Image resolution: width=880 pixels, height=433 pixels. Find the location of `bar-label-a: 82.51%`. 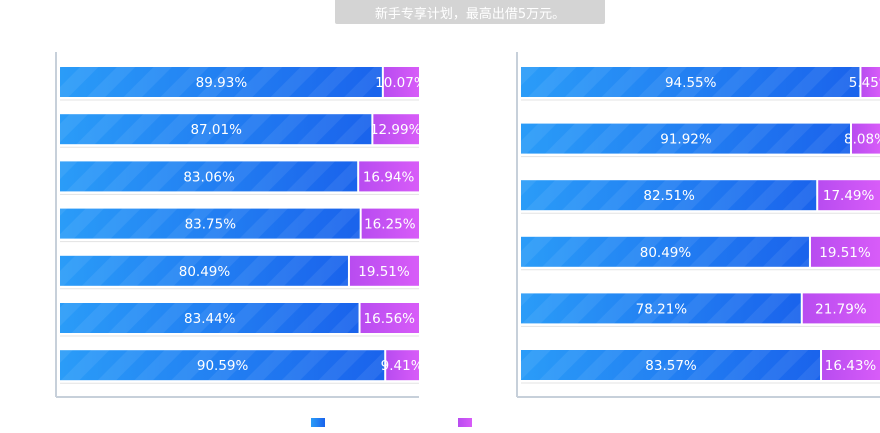

bar-label-a: 82.51% is located at coordinates (669, 196).